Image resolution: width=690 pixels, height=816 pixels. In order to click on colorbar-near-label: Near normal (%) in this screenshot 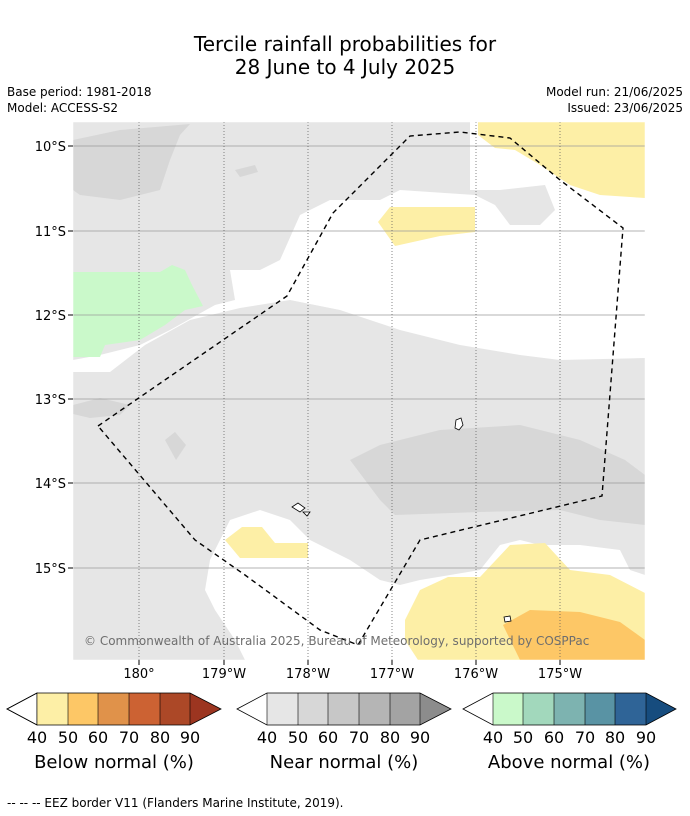, I will do `click(344, 762)`.